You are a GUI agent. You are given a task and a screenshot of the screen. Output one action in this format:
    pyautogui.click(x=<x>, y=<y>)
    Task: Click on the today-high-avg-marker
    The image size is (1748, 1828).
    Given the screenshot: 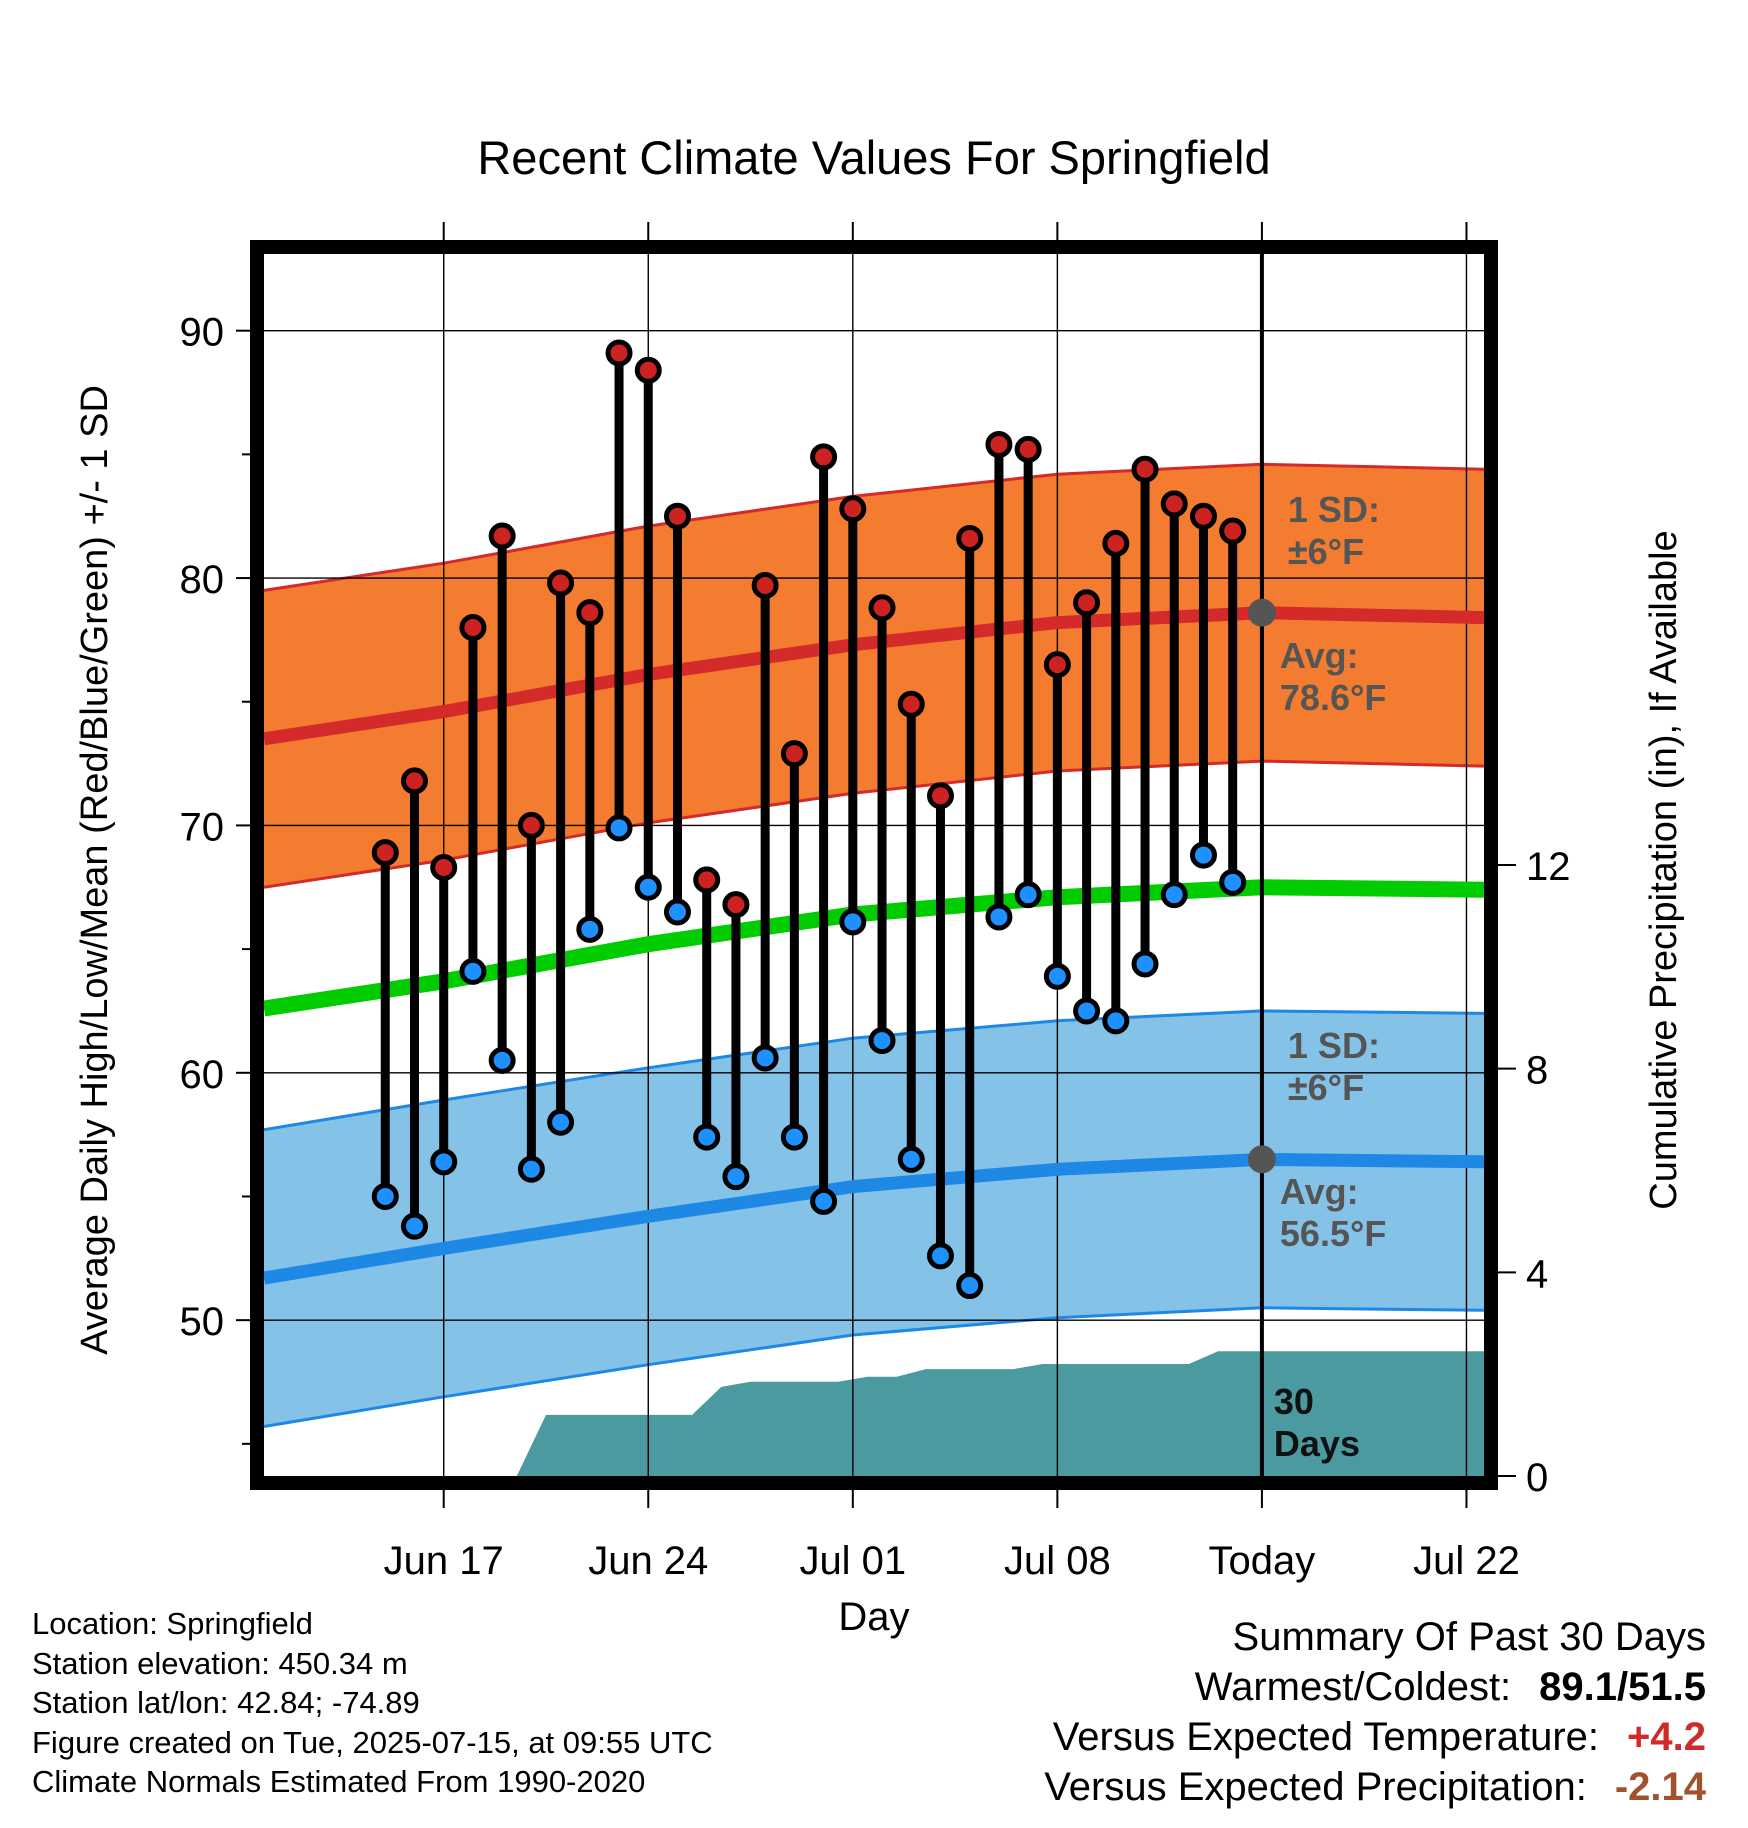 What is the action you would take?
    pyautogui.click(x=1261, y=612)
    